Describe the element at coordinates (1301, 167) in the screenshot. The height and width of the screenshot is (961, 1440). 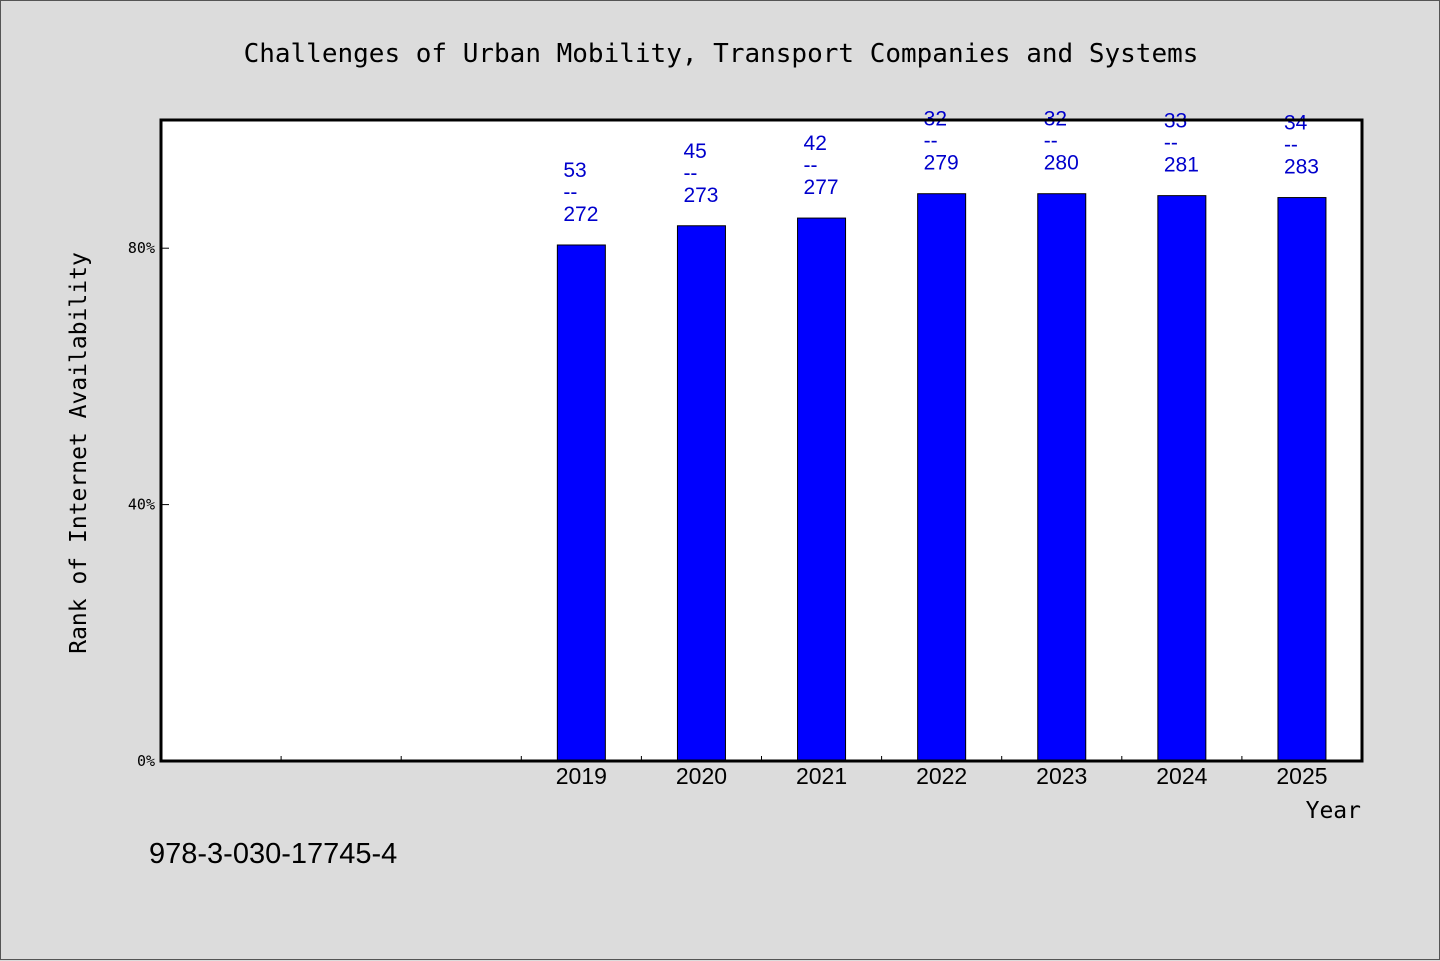
I see `data-label: 283` at that location.